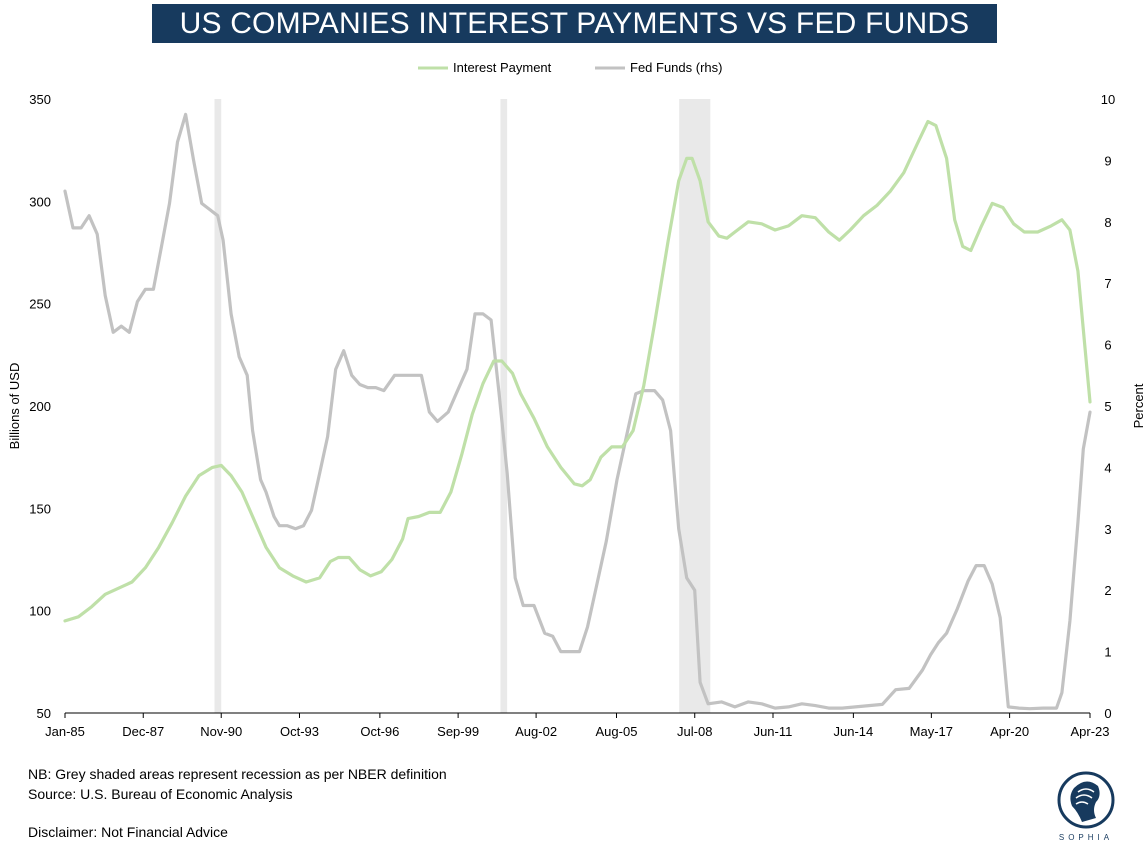  Describe the element at coordinates (1086, 837) in the screenshot. I see `logo-text: SOPHIA` at that location.